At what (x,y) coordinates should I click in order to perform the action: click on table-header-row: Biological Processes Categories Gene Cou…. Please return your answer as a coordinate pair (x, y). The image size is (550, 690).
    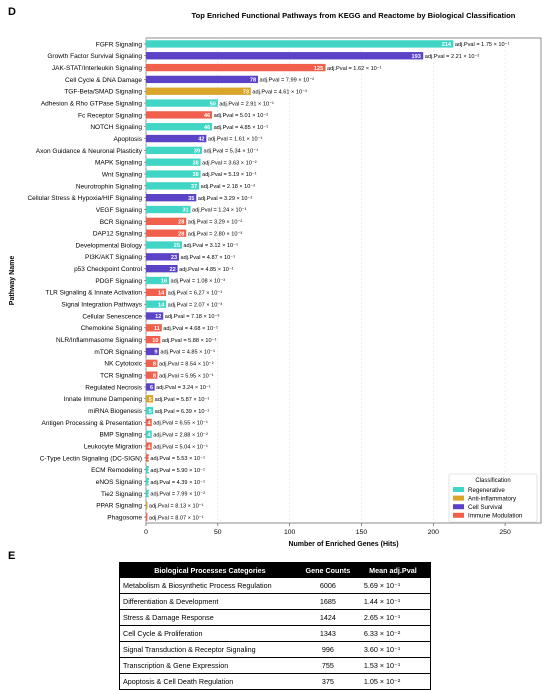
    Looking at the image, I should click on (275, 570).